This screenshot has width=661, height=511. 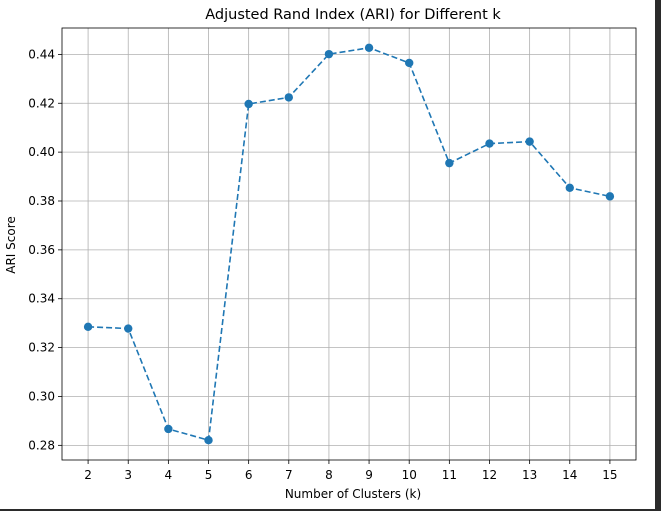 What do you see at coordinates (169, 475) in the screenshot?
I see `x-tick-label: 4` at bounding box center [169, 475].